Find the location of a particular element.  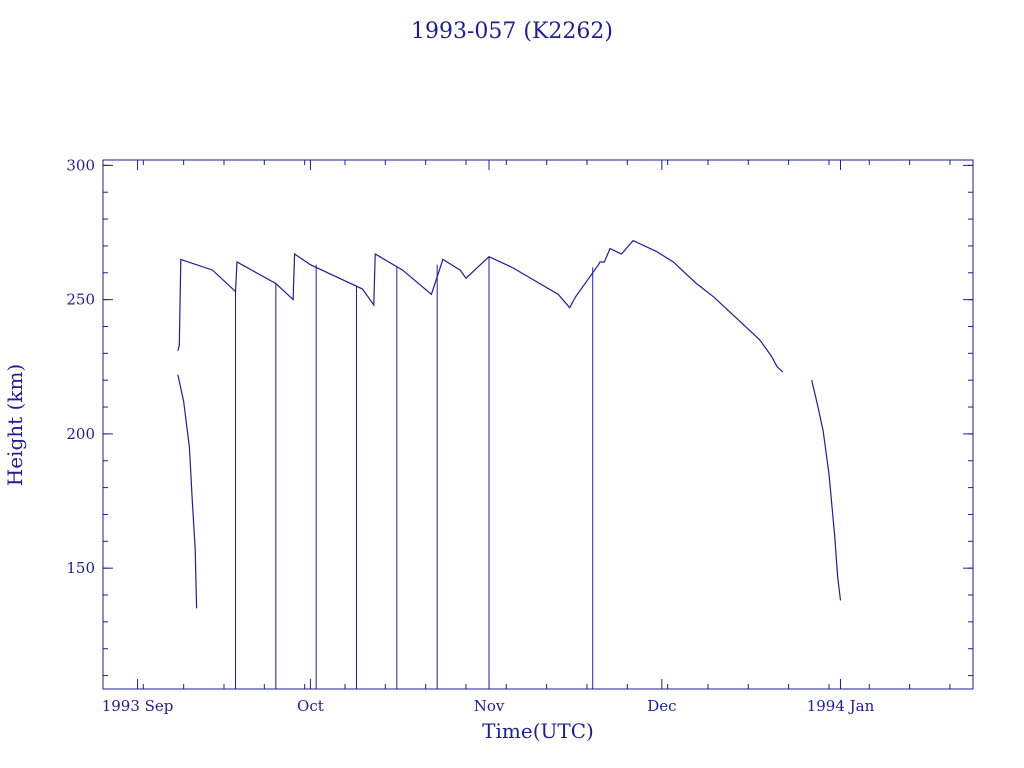

y-tick-label: 200 is located at coordinates (80, 434).